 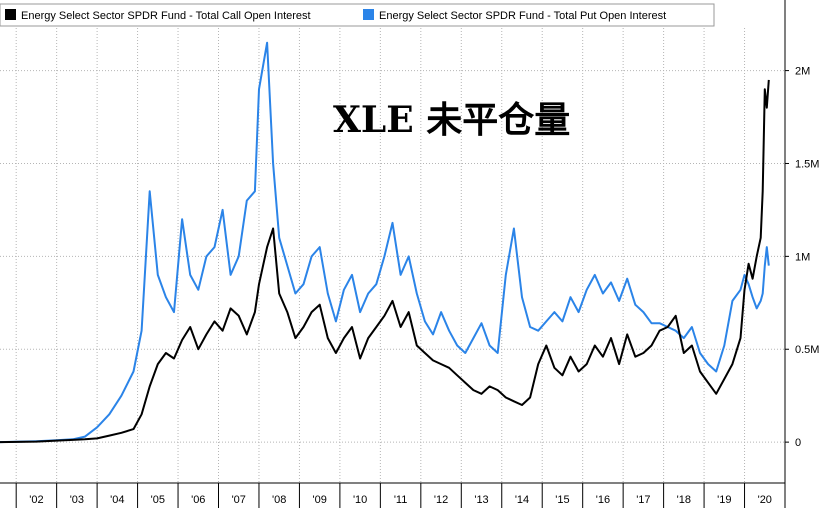 I want to click on x-tick-label: '20, so click(x=765, y=500).